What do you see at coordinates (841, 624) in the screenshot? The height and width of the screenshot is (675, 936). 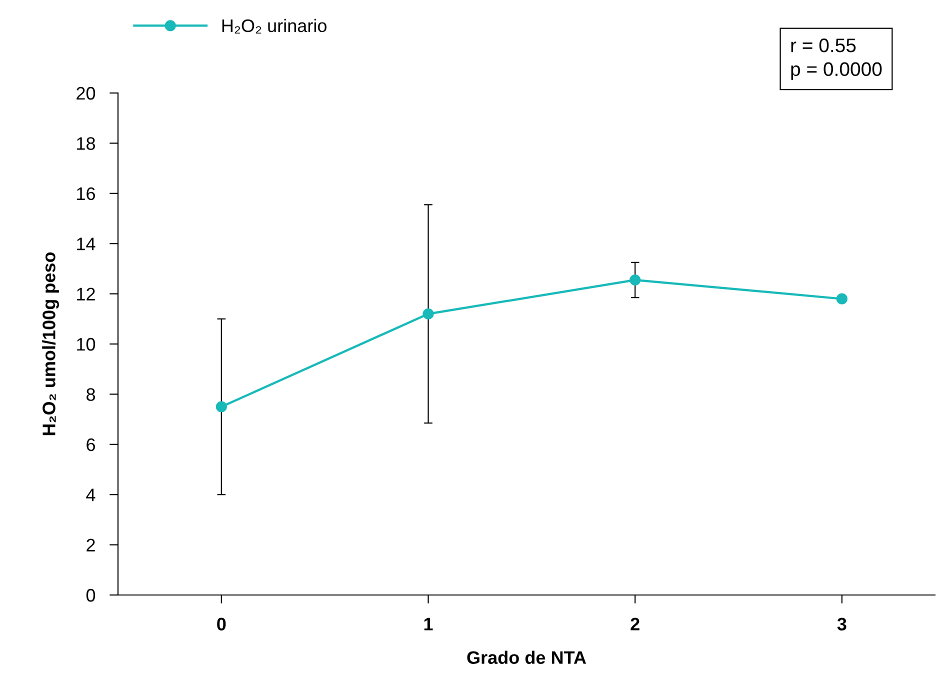 I see `x-tick-label: 3` at bounding box center [841, 624].